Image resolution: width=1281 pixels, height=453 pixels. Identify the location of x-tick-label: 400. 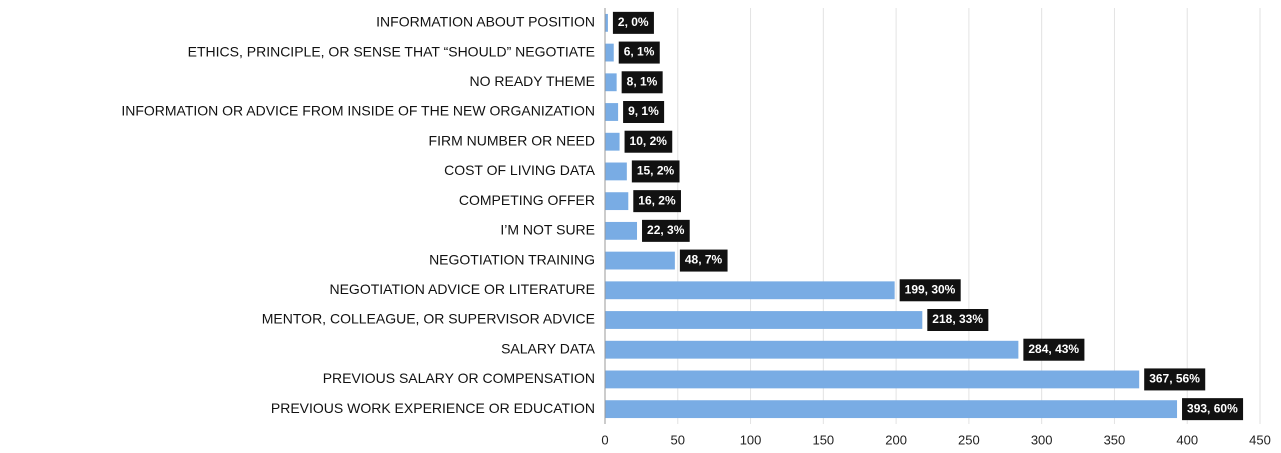
(1187, 439).